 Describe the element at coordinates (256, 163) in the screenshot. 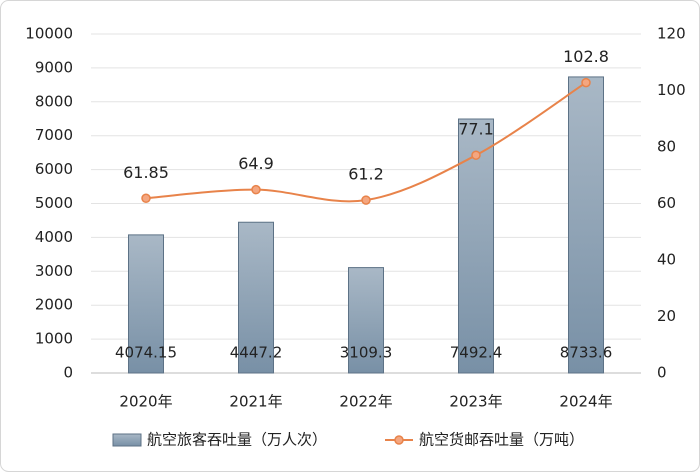

I see `line-value-label: 64.9` at that location.